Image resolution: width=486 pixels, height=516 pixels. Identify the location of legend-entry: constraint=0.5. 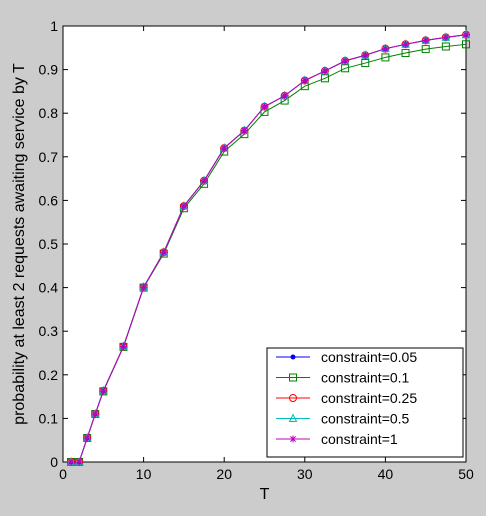
(343, 419).